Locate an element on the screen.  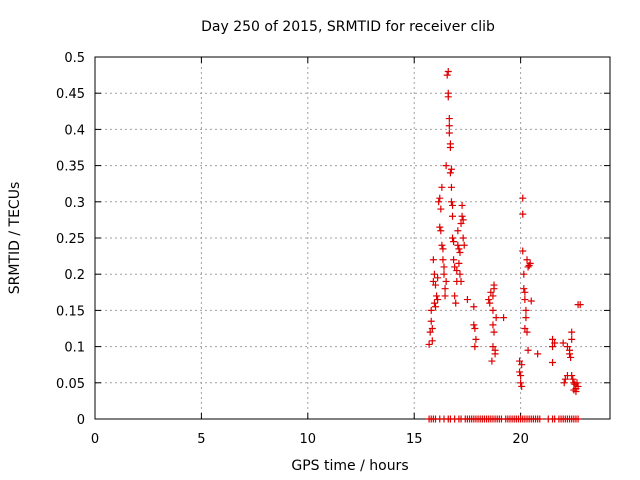
y-tick-label: 0.05 is located at coordinates (70, 384).